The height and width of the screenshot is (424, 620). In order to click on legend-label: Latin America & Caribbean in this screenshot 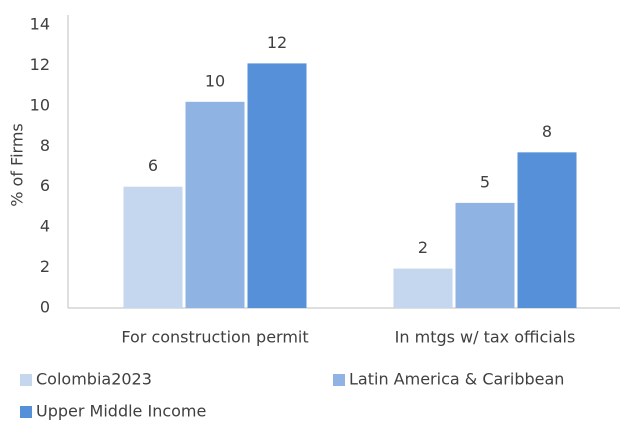, I will do `click(456, 379)`.